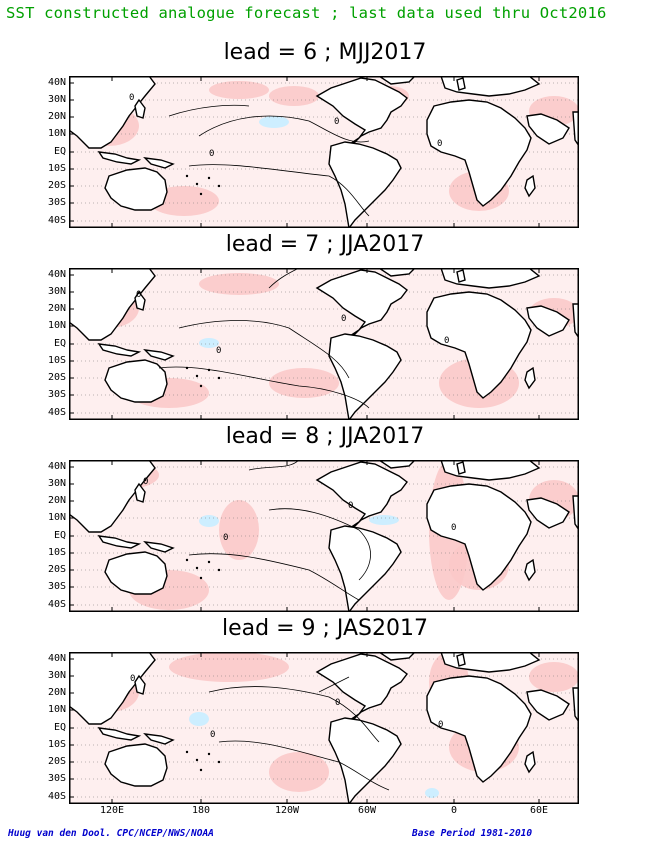  I want to click on sst-map-lead8: 0 0 0 0, so click(324, 536).